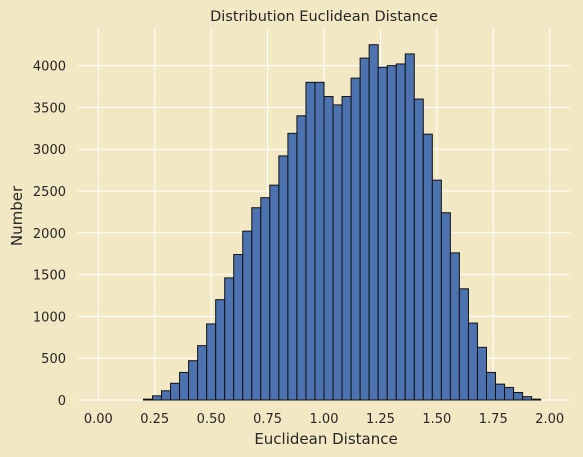  What do you see at coordinates (62, 401) in the screenshot?
I see `y-tick-label: 0` at bounding box center [62, 401].